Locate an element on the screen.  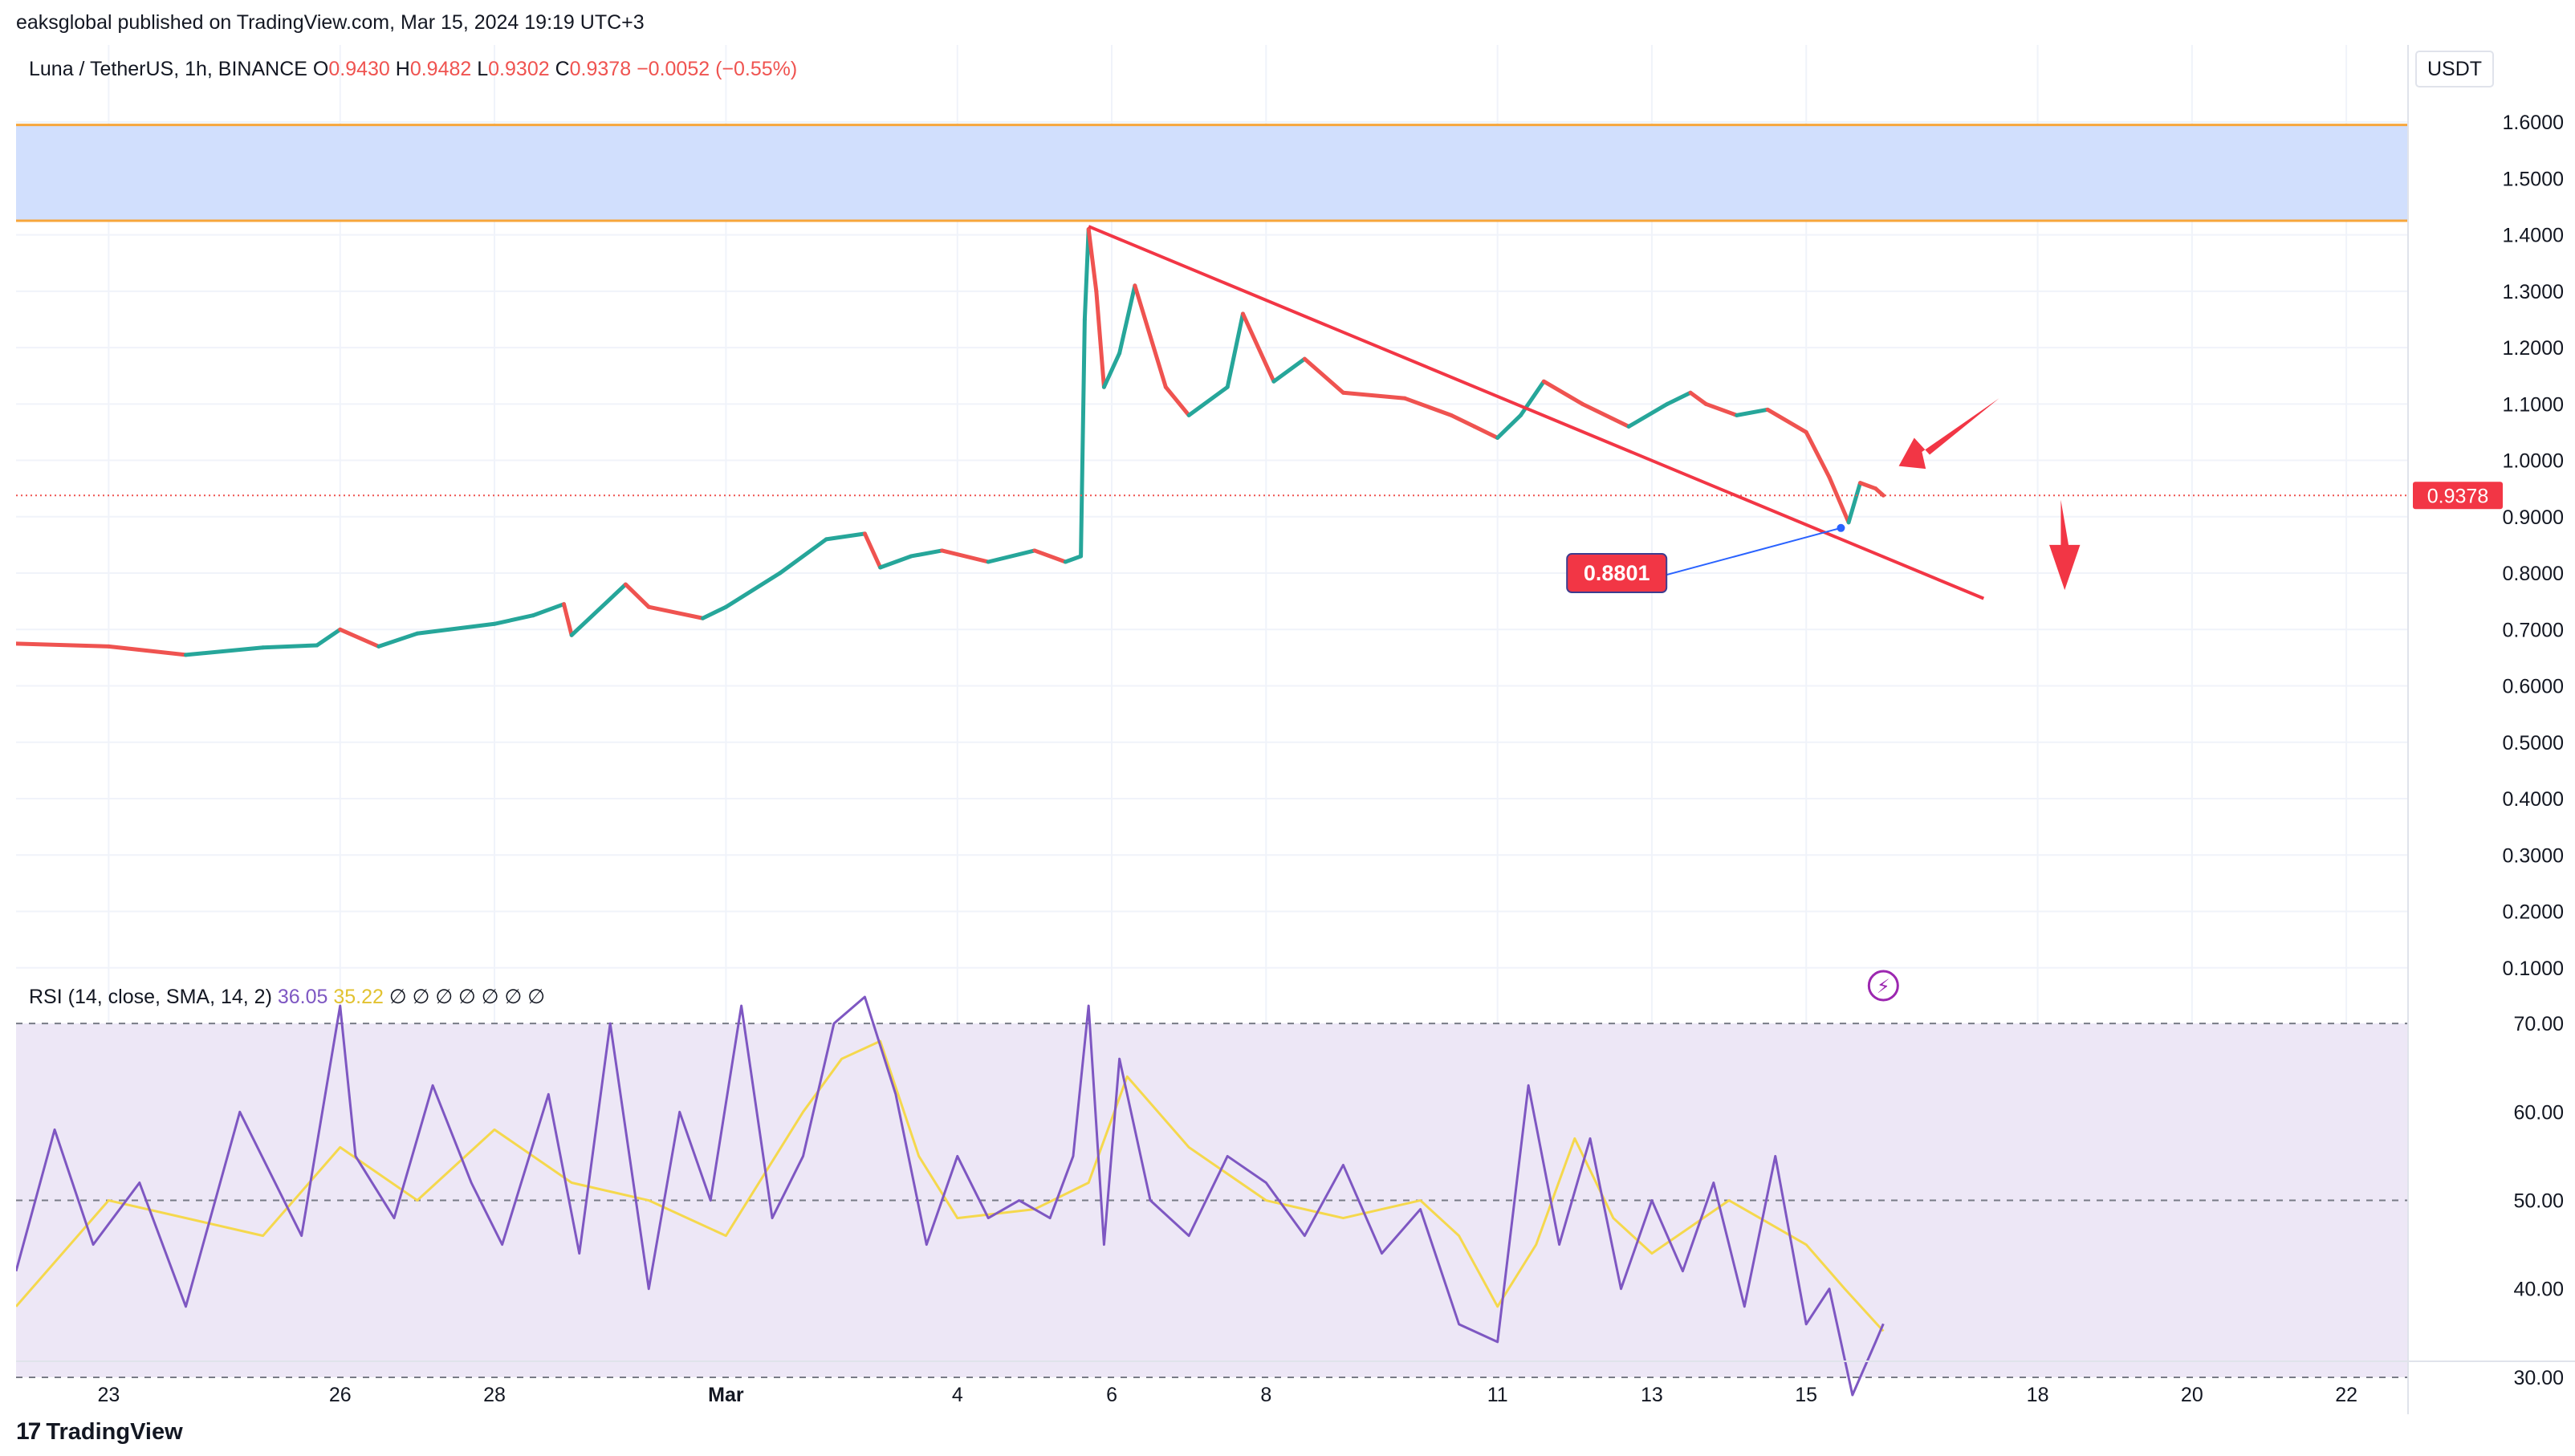
ohlc-part: C is located at coordinates (562, 69).